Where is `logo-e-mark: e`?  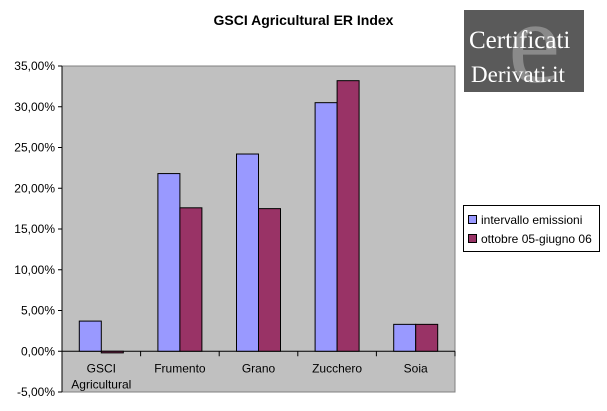
logo-e-mark: e is located at coordinates (534, 51).